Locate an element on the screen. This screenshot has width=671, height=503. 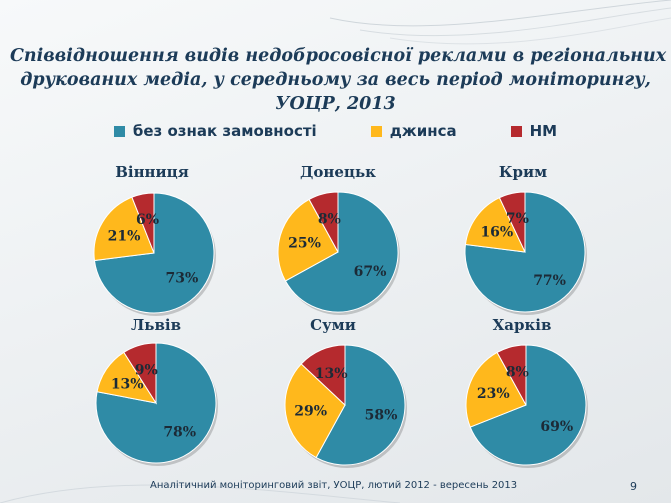
page-number: 9 is located at coordinates (633, 486).